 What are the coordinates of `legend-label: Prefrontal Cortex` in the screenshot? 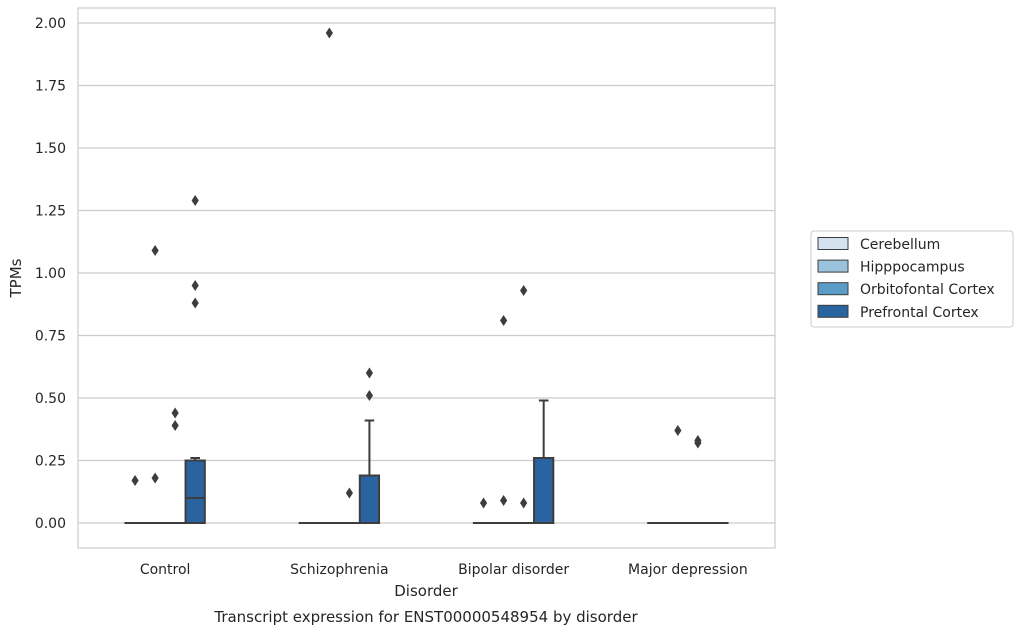 It's located at (919, 313).